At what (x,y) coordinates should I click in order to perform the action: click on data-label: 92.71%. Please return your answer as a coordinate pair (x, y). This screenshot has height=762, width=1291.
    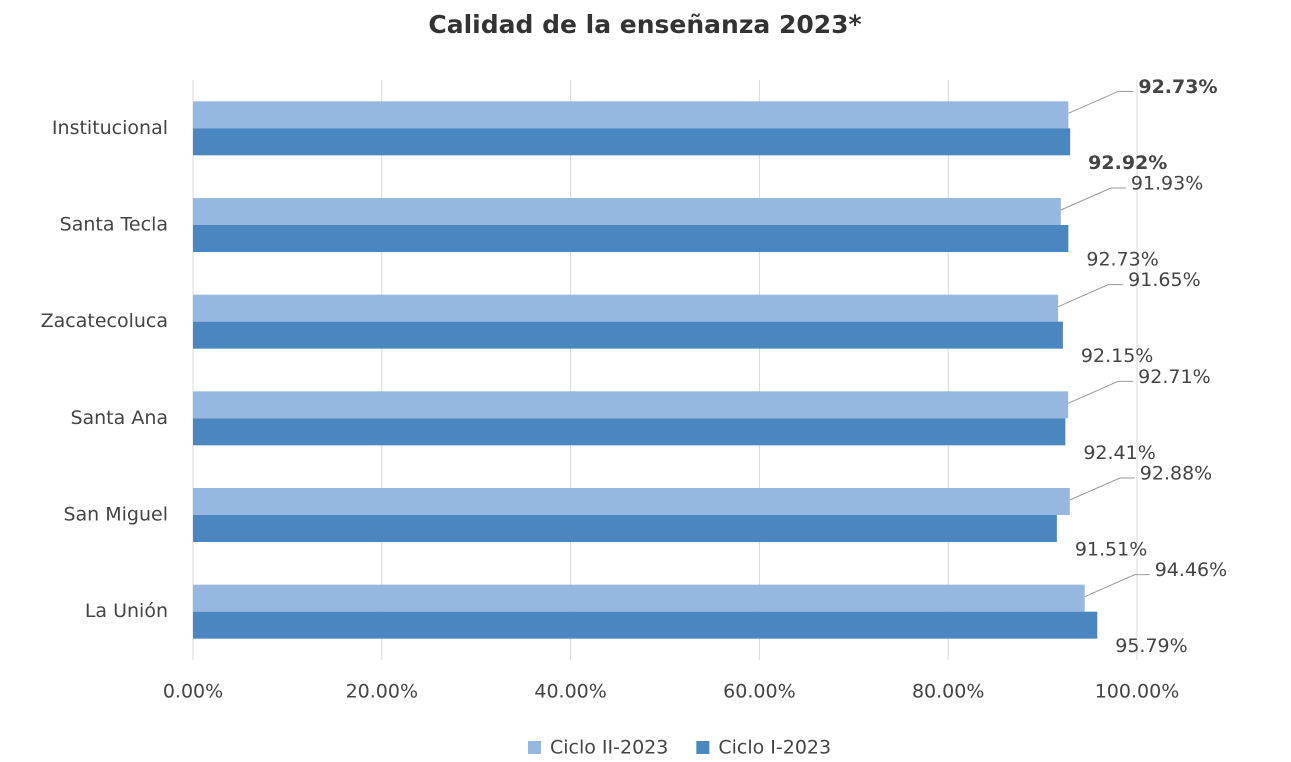
    Looking at the image, I should click on (1174, 377).